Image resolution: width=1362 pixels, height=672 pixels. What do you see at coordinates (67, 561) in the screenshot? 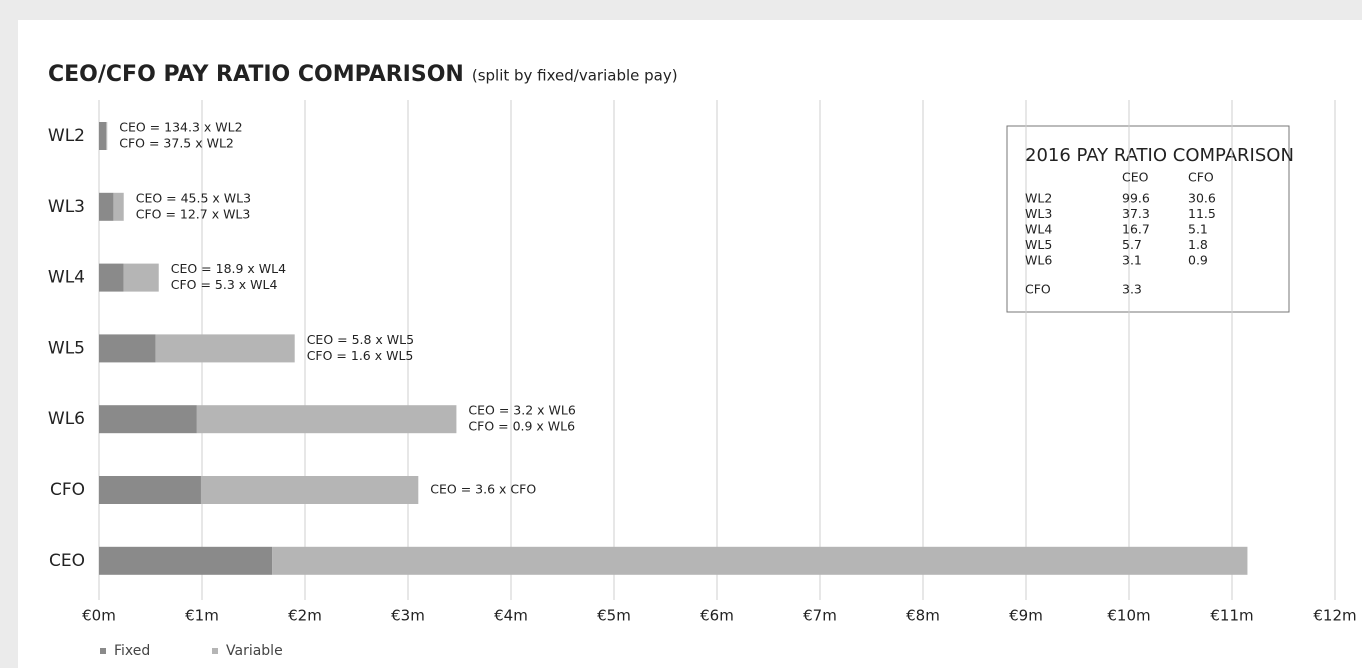
I see `y-tick-label: CEO` at bounding box center [67, 561].